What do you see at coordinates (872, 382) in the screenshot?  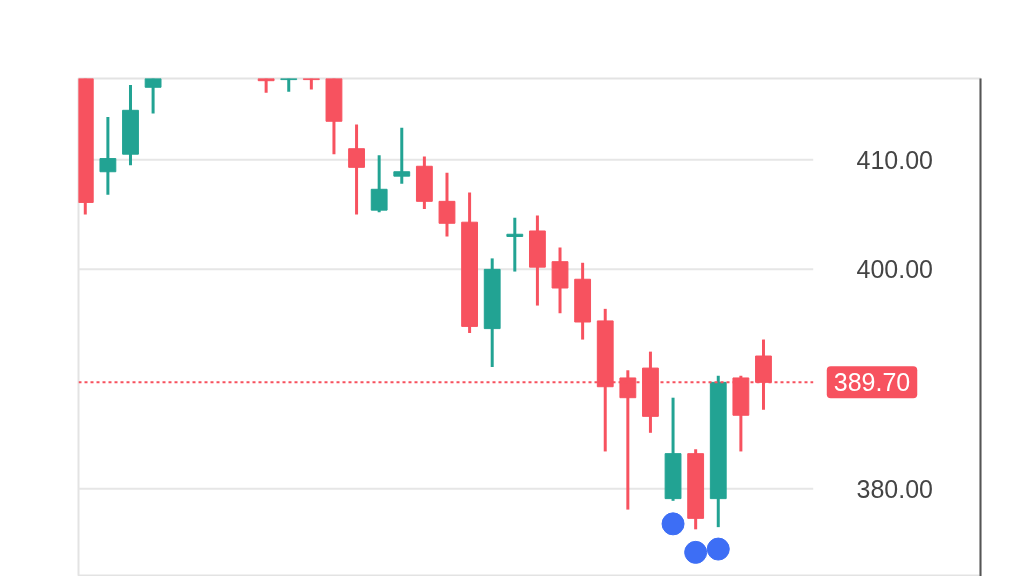 I see `ref-line-label: 389.70` at bounding box center [872, 382].